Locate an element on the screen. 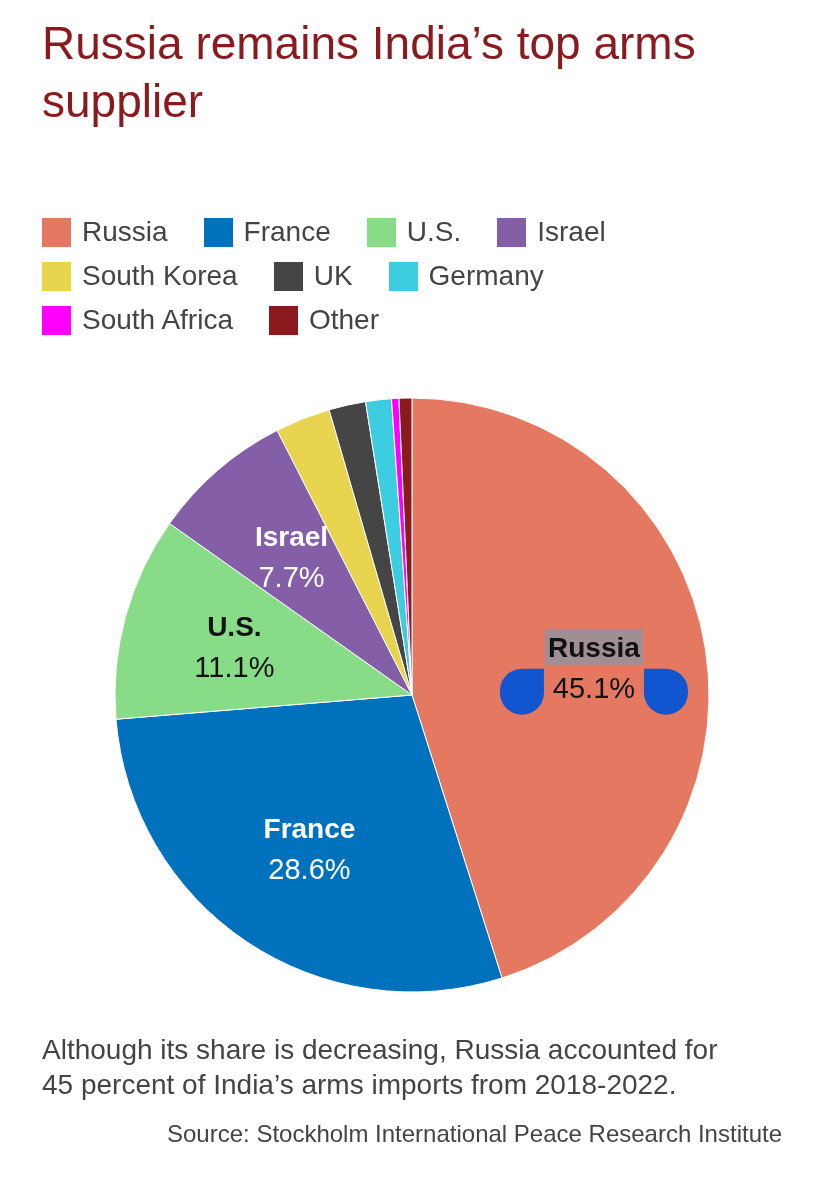 This screenshot has width=823, height=1200. legend-label: Israel is located at coordinates (571, 232).